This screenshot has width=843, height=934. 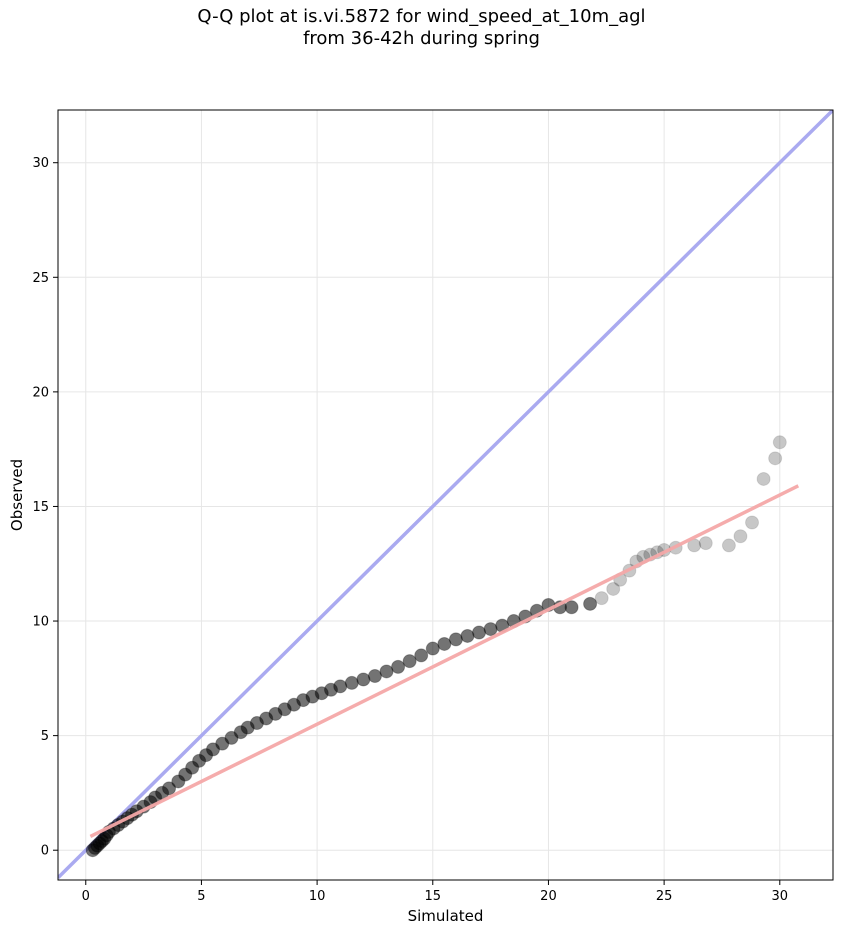 I want to click on x-tick-label: 15, so click(x=433, y=896).